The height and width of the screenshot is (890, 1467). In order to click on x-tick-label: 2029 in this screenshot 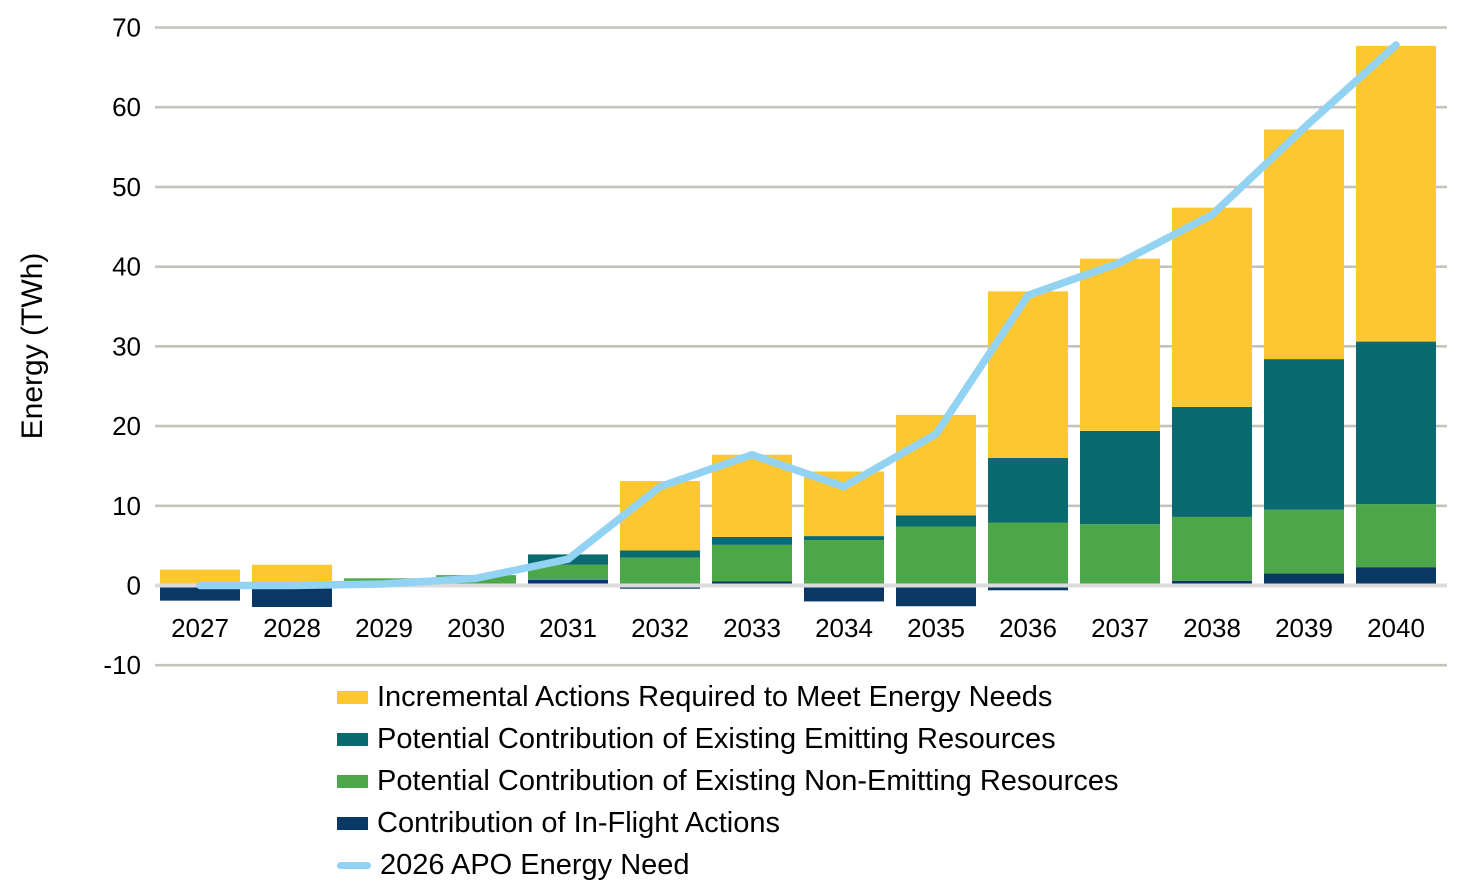, I will do `click(384, 628)`.